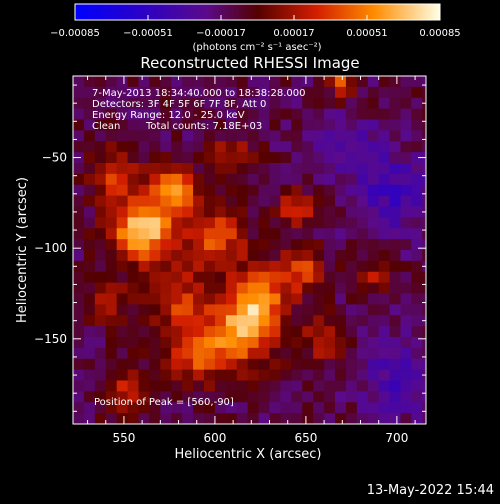  Describe the element at coordinates (148, 33) in the screenshot. I see `colorbar-tick-label: −0.00051` at that location.